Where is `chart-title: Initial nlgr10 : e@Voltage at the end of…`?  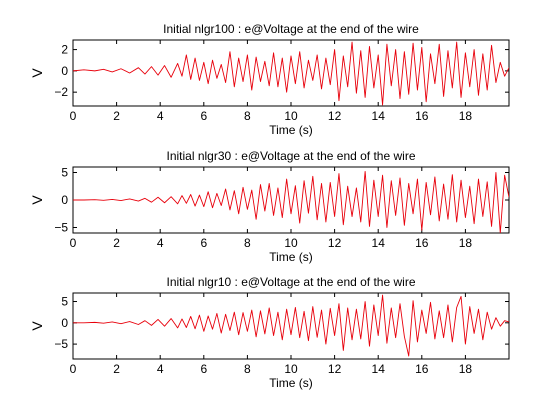 chart-title: Initial nlgr10 : e@Voltage at the end of… is located at coordinates (290, 282).